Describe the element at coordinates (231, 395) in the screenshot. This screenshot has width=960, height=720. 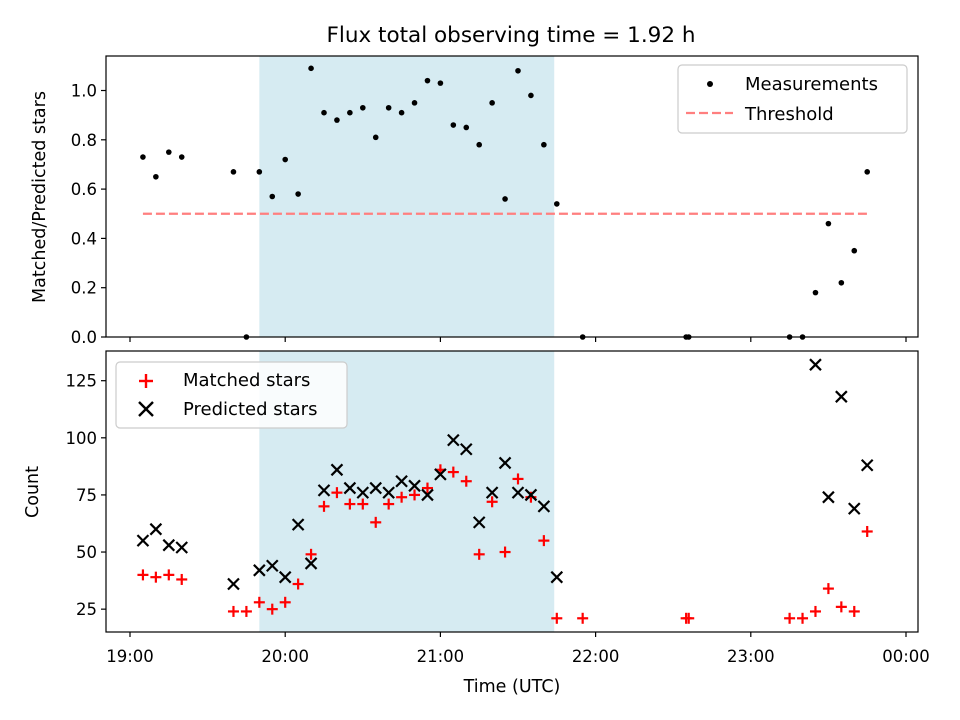
I see `bottom-legend-box` at that location.